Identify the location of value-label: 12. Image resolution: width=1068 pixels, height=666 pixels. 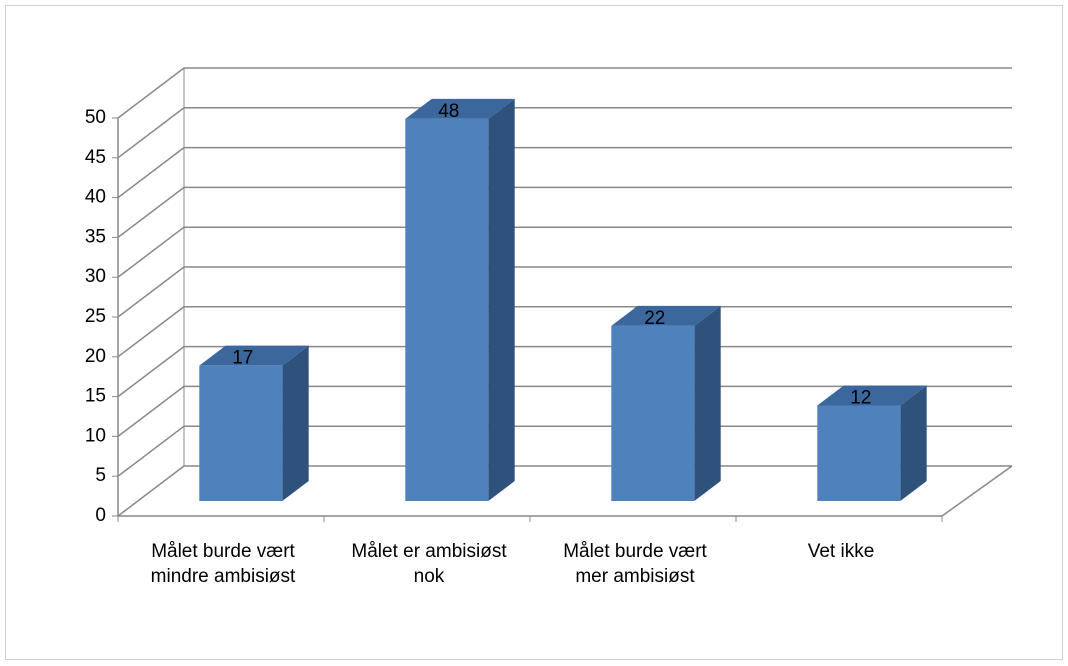
(860, 397).